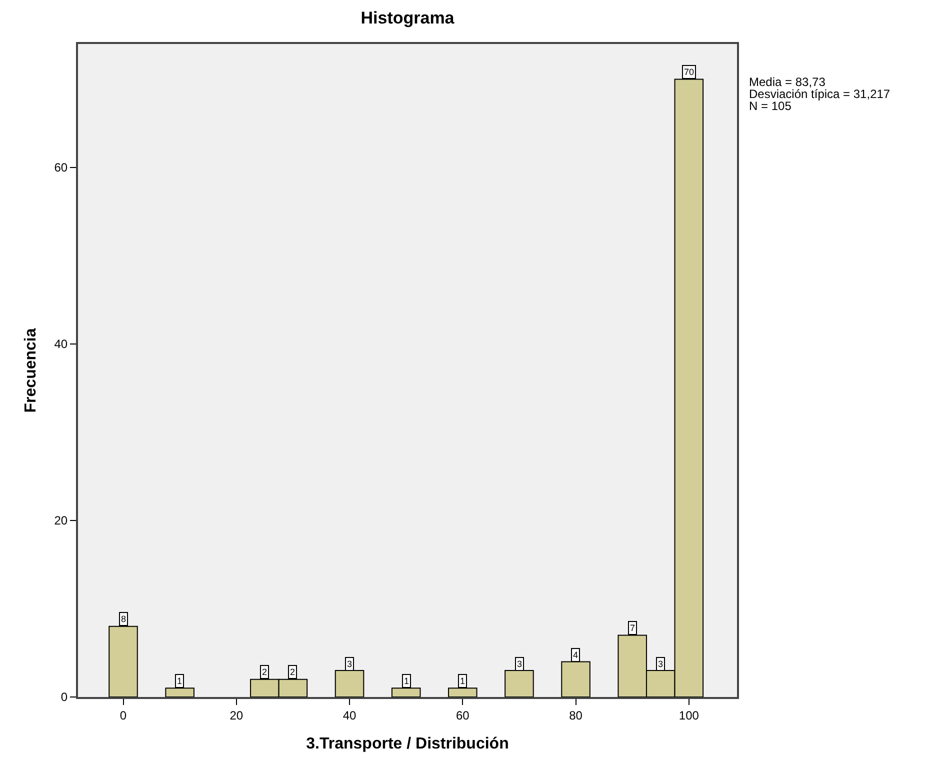  I want to click on y-tick-label: 40, so click(61, 344).